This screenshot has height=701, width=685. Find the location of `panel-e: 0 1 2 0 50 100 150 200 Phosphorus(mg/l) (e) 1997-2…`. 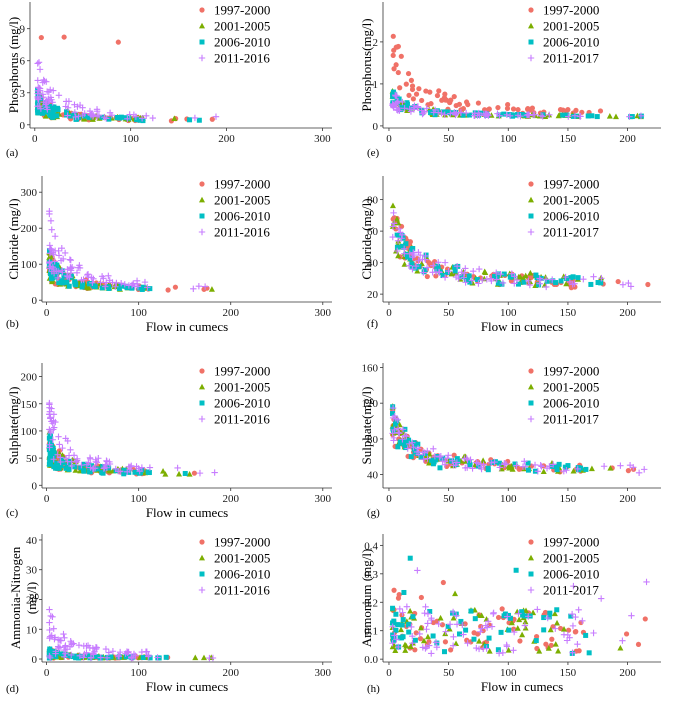

panel-e: 0 1 2 0 50 100 150 200 Phosphorus(mg/l) (e) 1997-2… is located at coordinates (510, 80).